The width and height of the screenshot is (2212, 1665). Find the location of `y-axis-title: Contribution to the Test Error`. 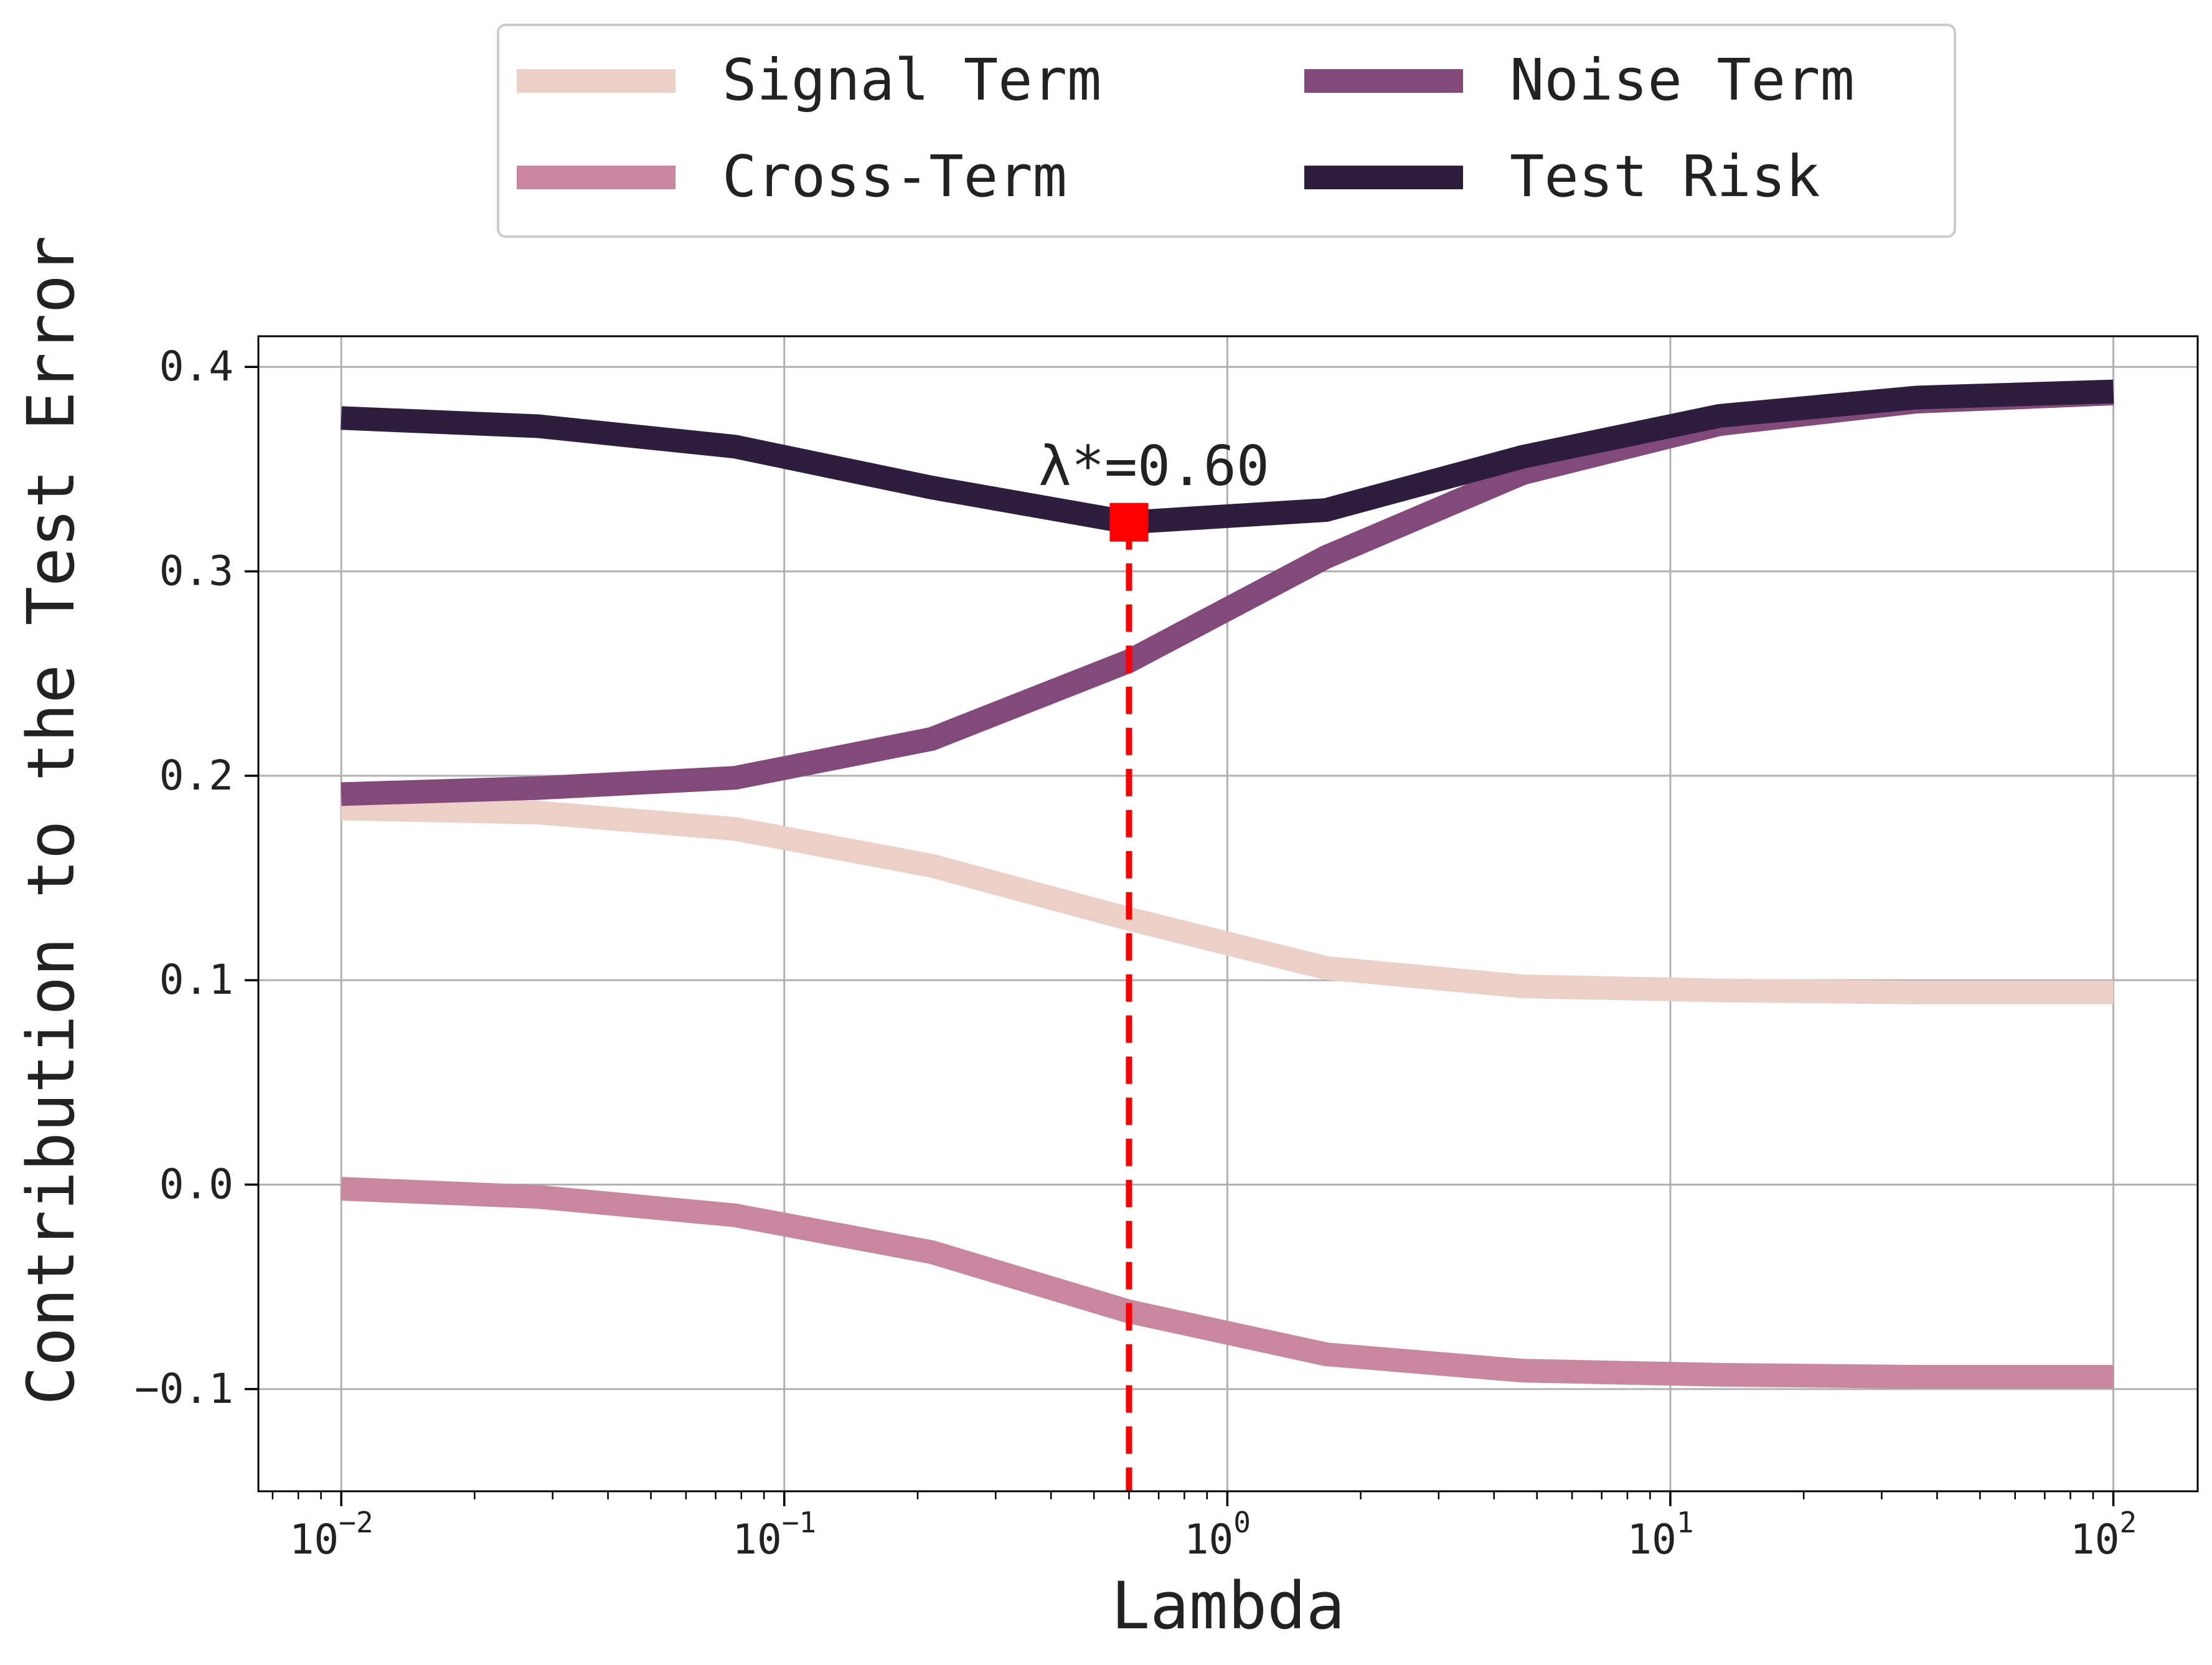

y-axis-title: Contribution to the Test Error is located at coordinates (51, 820).